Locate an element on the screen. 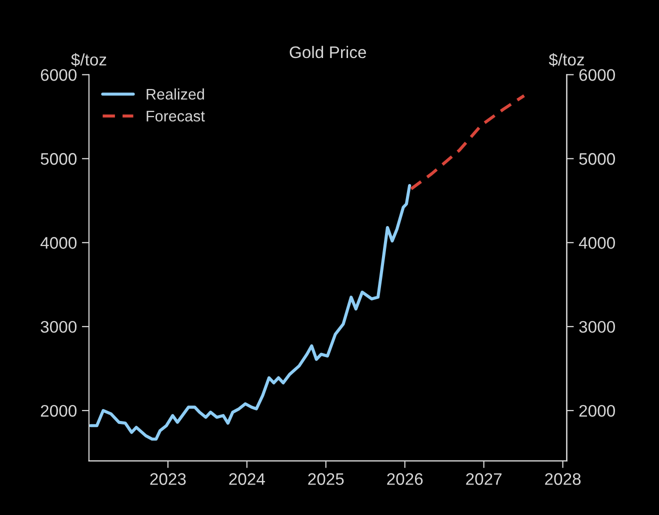  chart-title: Gold Price is located at coordinates (328, 52).